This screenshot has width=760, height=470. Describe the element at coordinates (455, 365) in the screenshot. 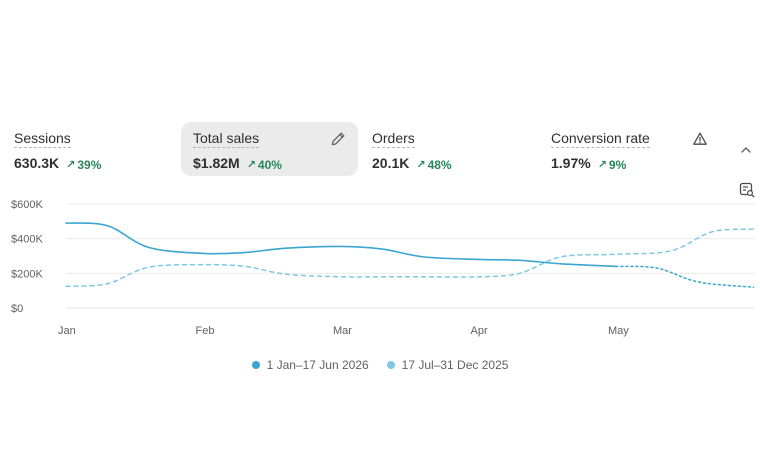

I see `legend-label: 17 Jul–31 Dec 2025` at that location.